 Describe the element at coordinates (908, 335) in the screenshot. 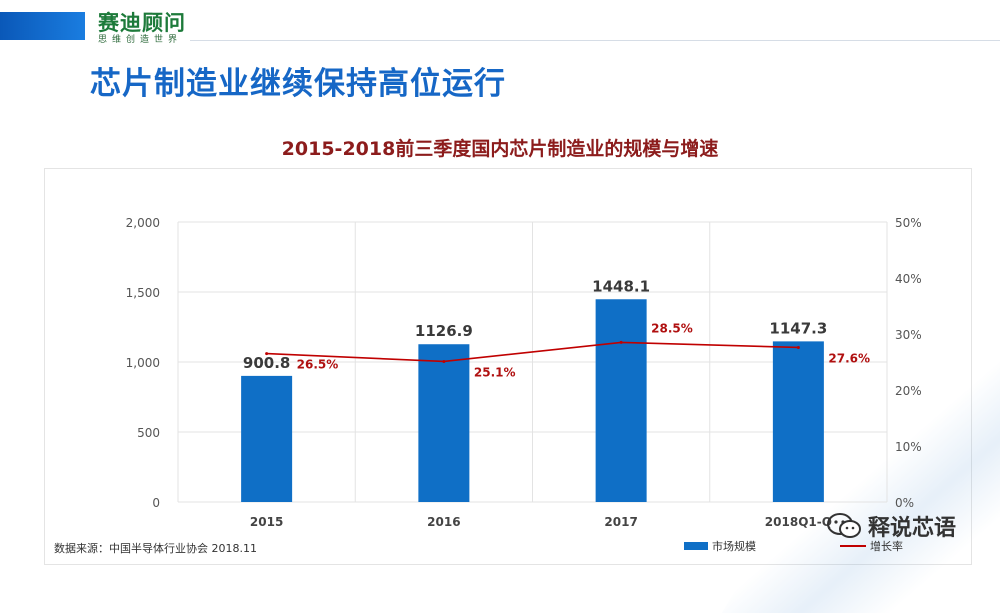

I see `y-right-tick-label: 30%` at that location.